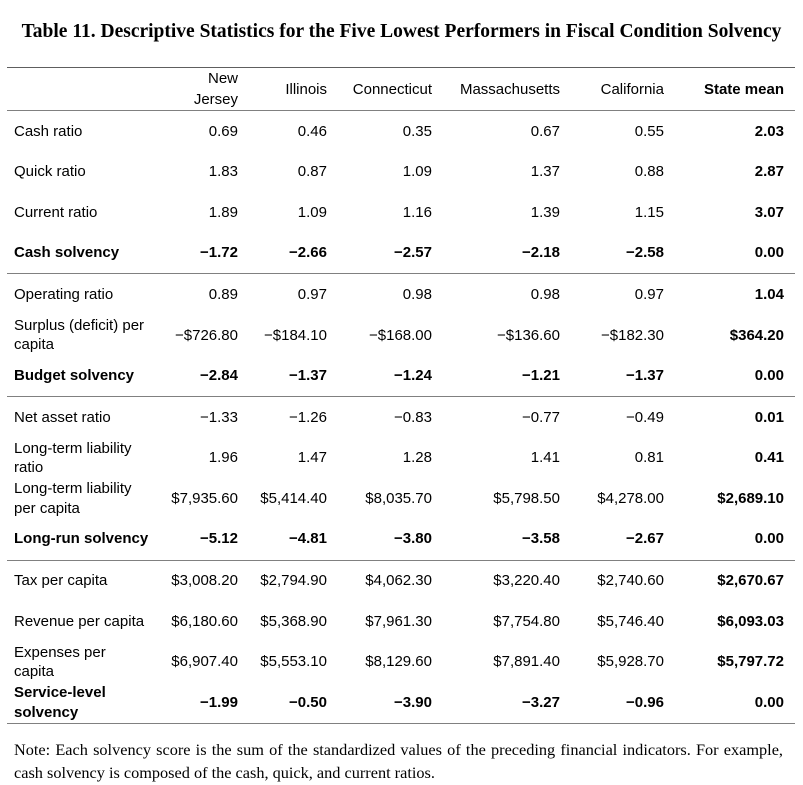 Image resolution: width=803 pixels, height=785 pixels. I want to click on row-label: Surplus (deficit) per capita, so click(79, 335).